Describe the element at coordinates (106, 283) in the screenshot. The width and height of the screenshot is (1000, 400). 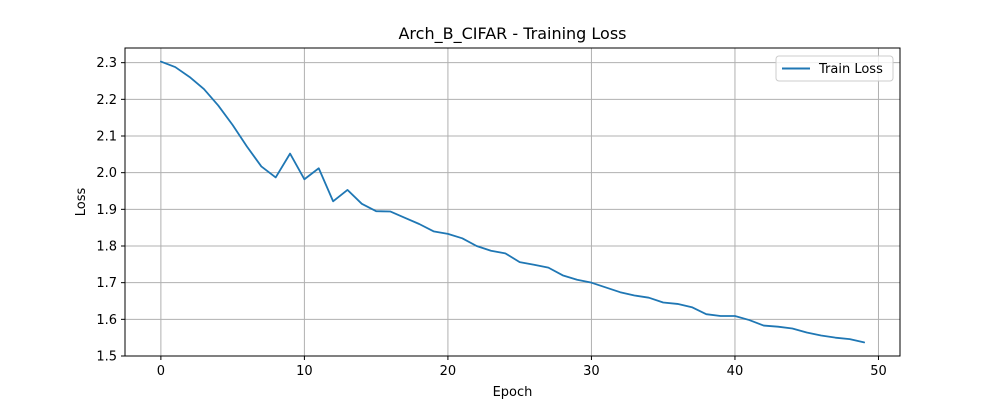
I see `y-tick-label: 1.7` at that location.